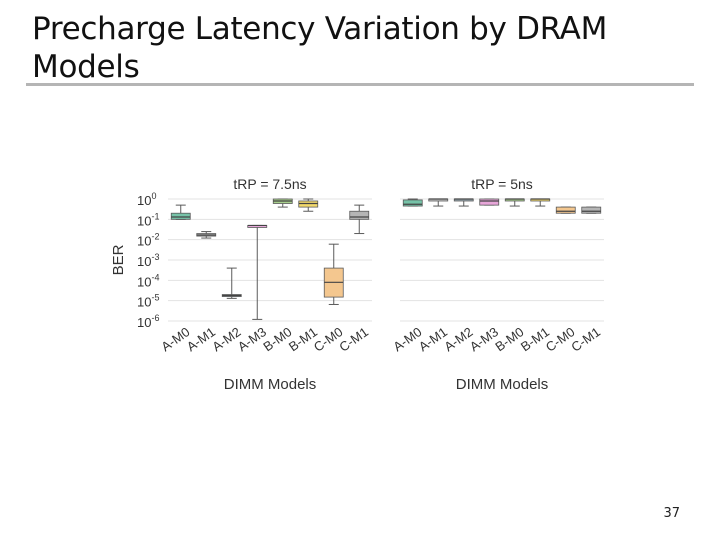 This screenshot has height=540, width=720. Describe the element at coordinates (153, 196) in the screenshot. I see `y-tick-exponent: 0` at that location.